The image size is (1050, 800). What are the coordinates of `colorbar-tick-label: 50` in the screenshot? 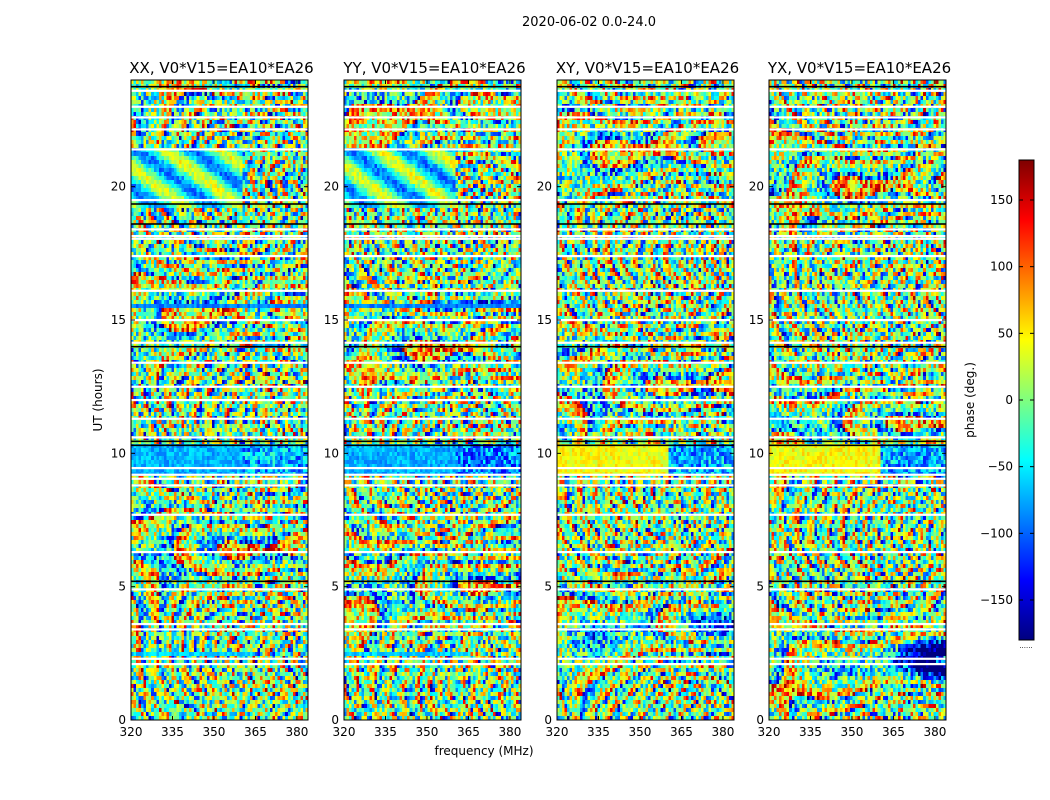 It's located at (1005, 333).